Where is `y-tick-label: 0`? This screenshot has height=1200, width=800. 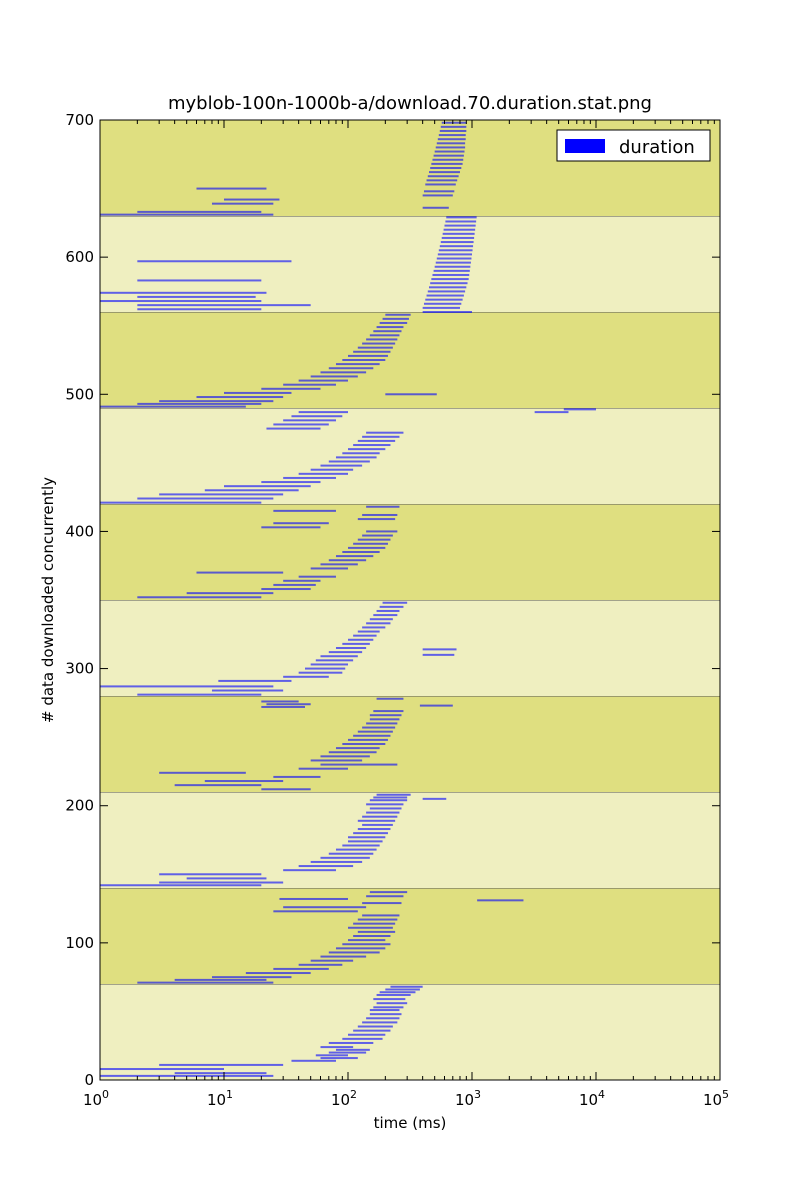 y-tick-label: 0 is located at coordinates (89, 1080).